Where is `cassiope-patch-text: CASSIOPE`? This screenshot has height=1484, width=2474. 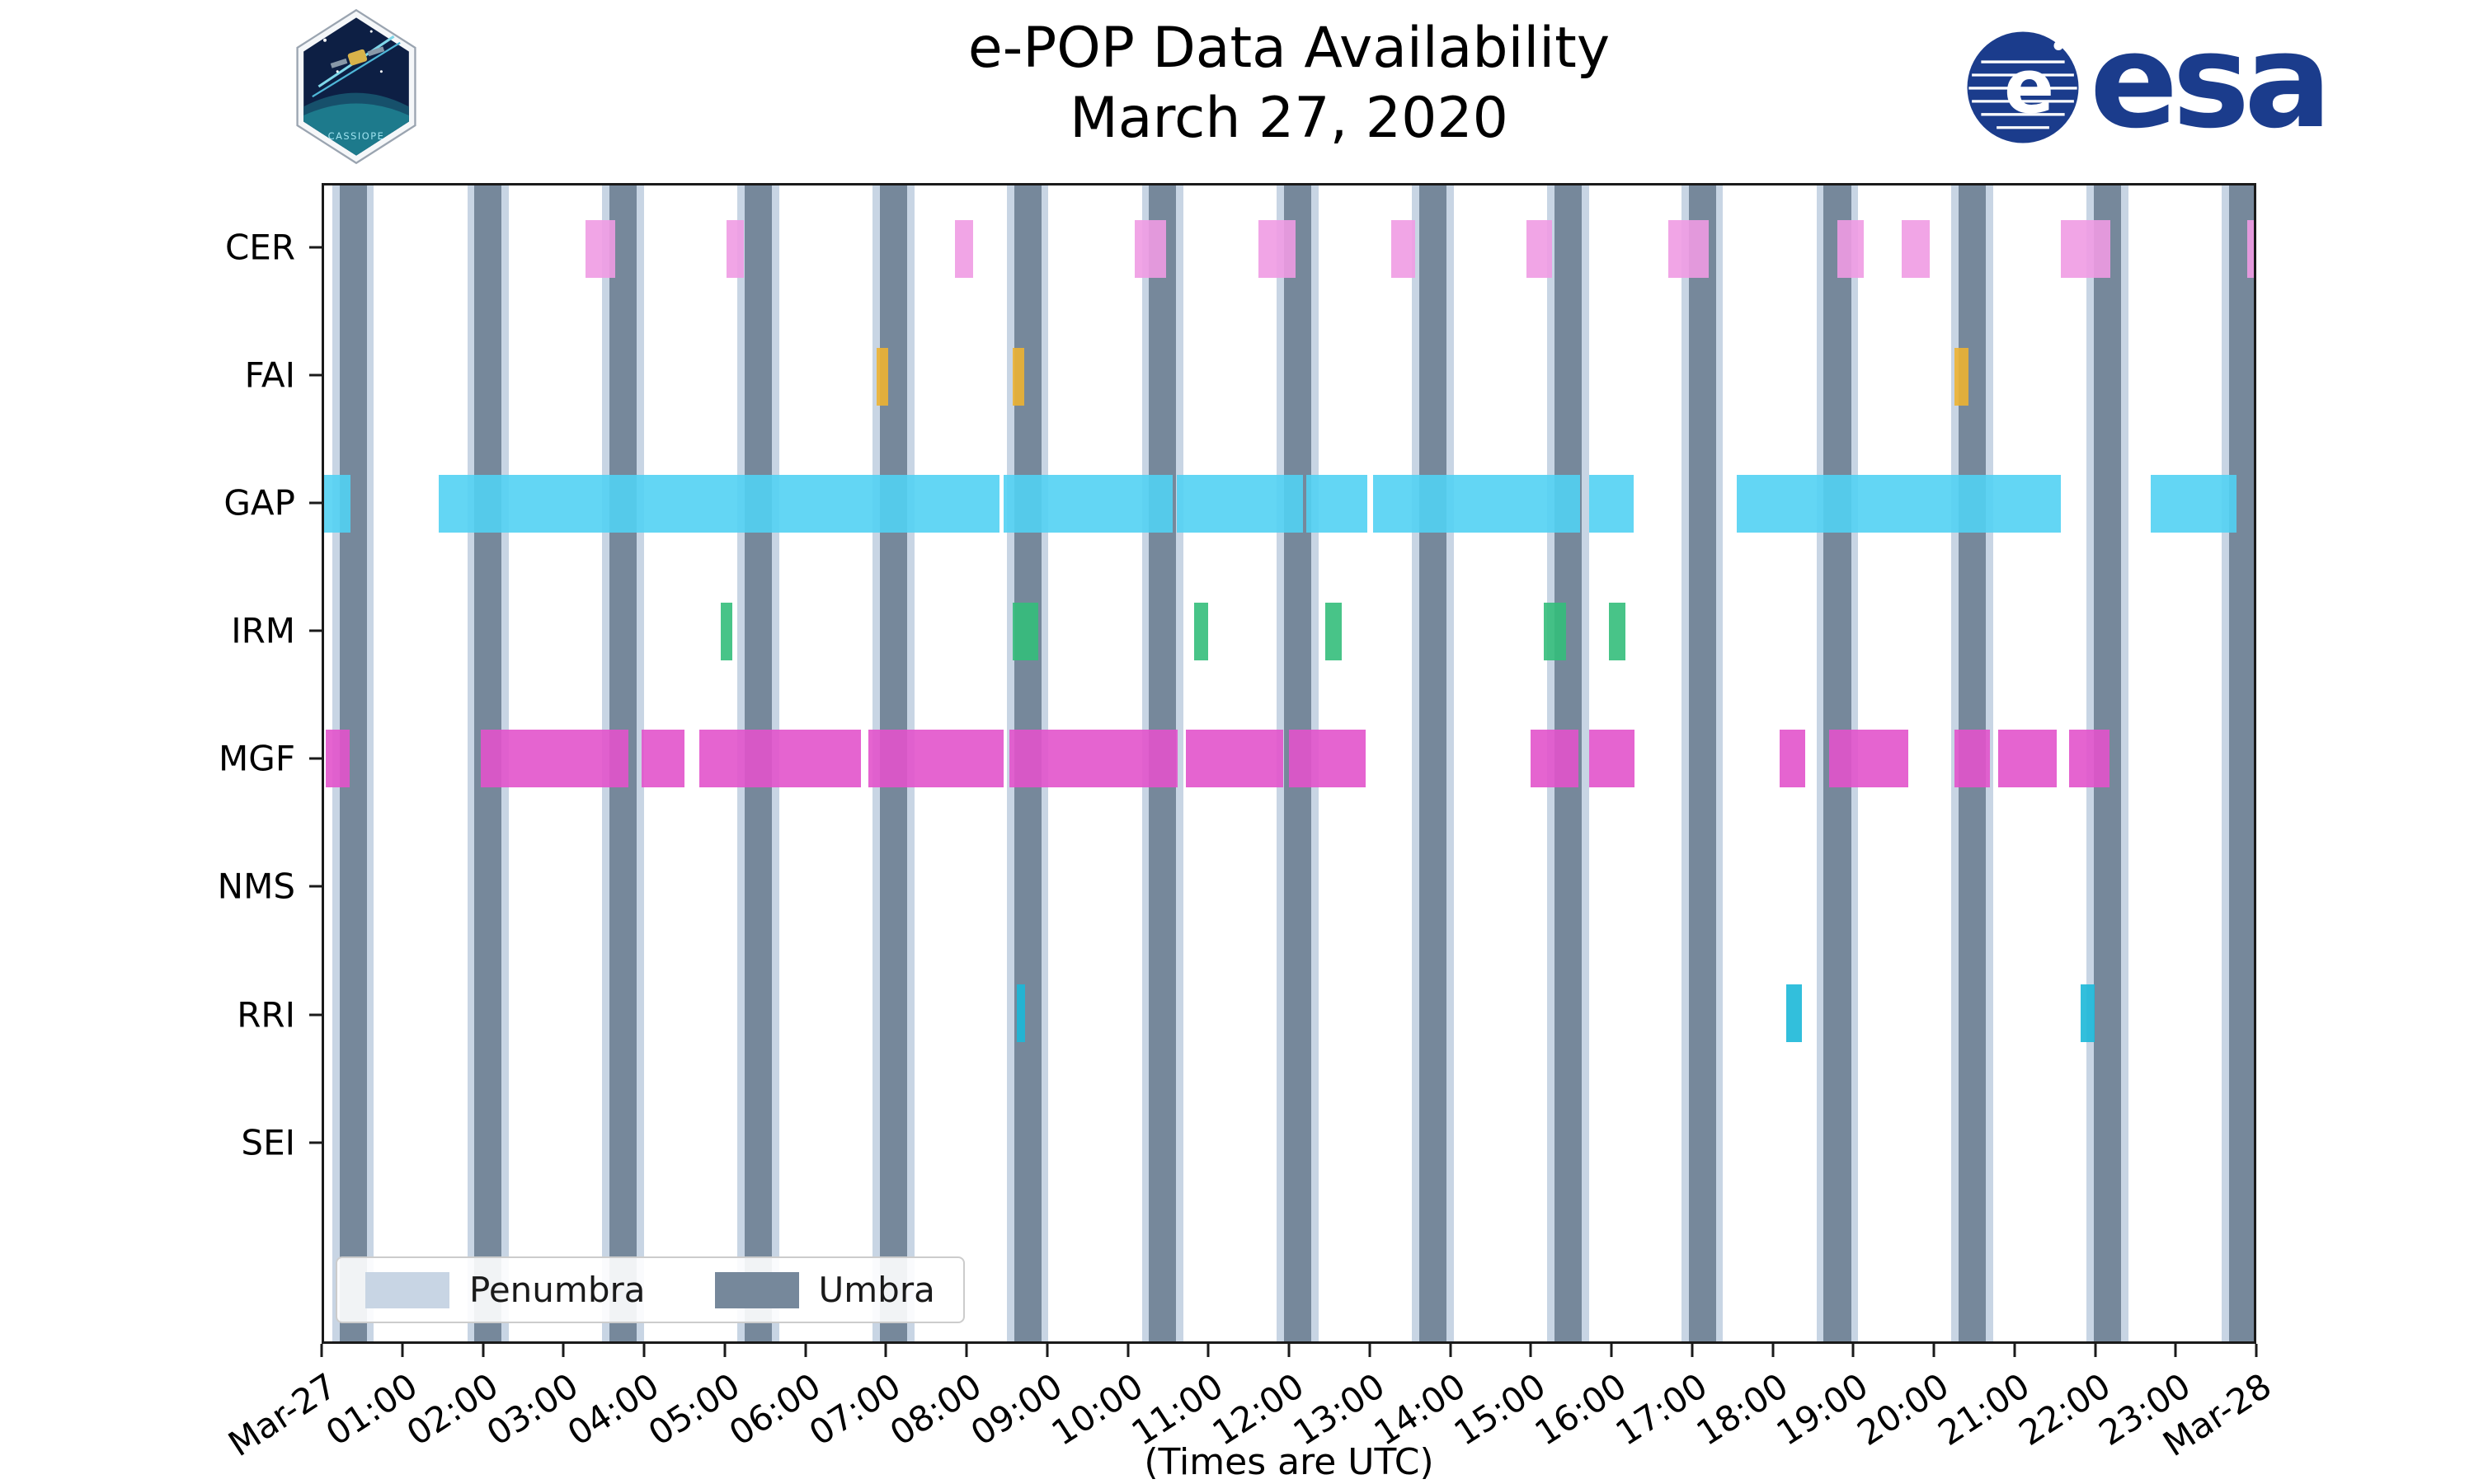
cassiope-patch-text: CASSIOPE is located at coordinates (356, 136).